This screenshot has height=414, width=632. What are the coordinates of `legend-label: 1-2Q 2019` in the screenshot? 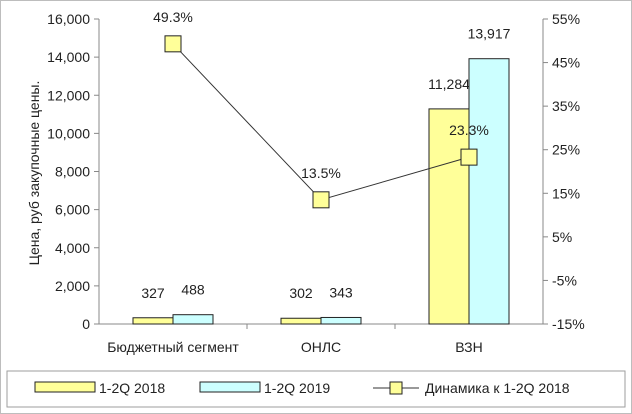 It's located at (297, 388).